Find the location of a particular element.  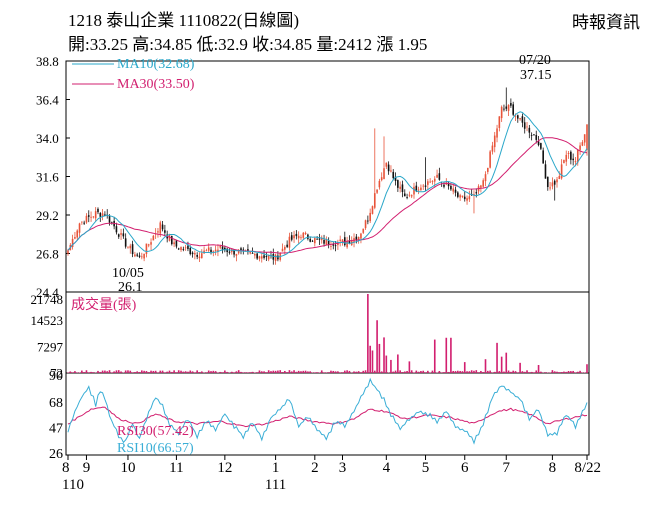

x-tick-label: 5 is located at coordinates (426, 468).